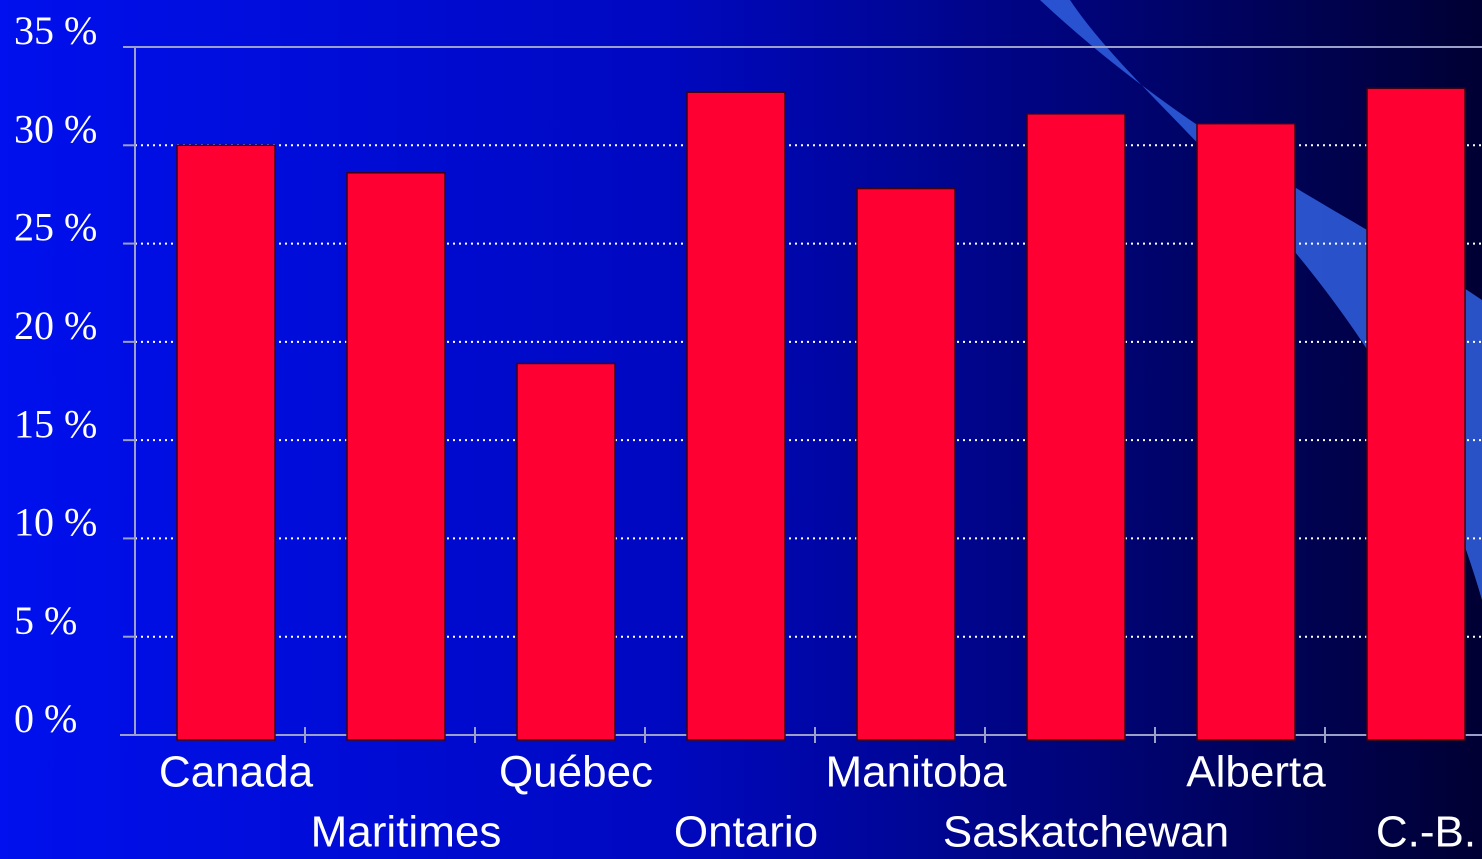 This screenshot has width=1482, height=859. Describe the element at coordinates (916, 772) in the screenshot. I see `x-tick-label: Manitoba` at that location.